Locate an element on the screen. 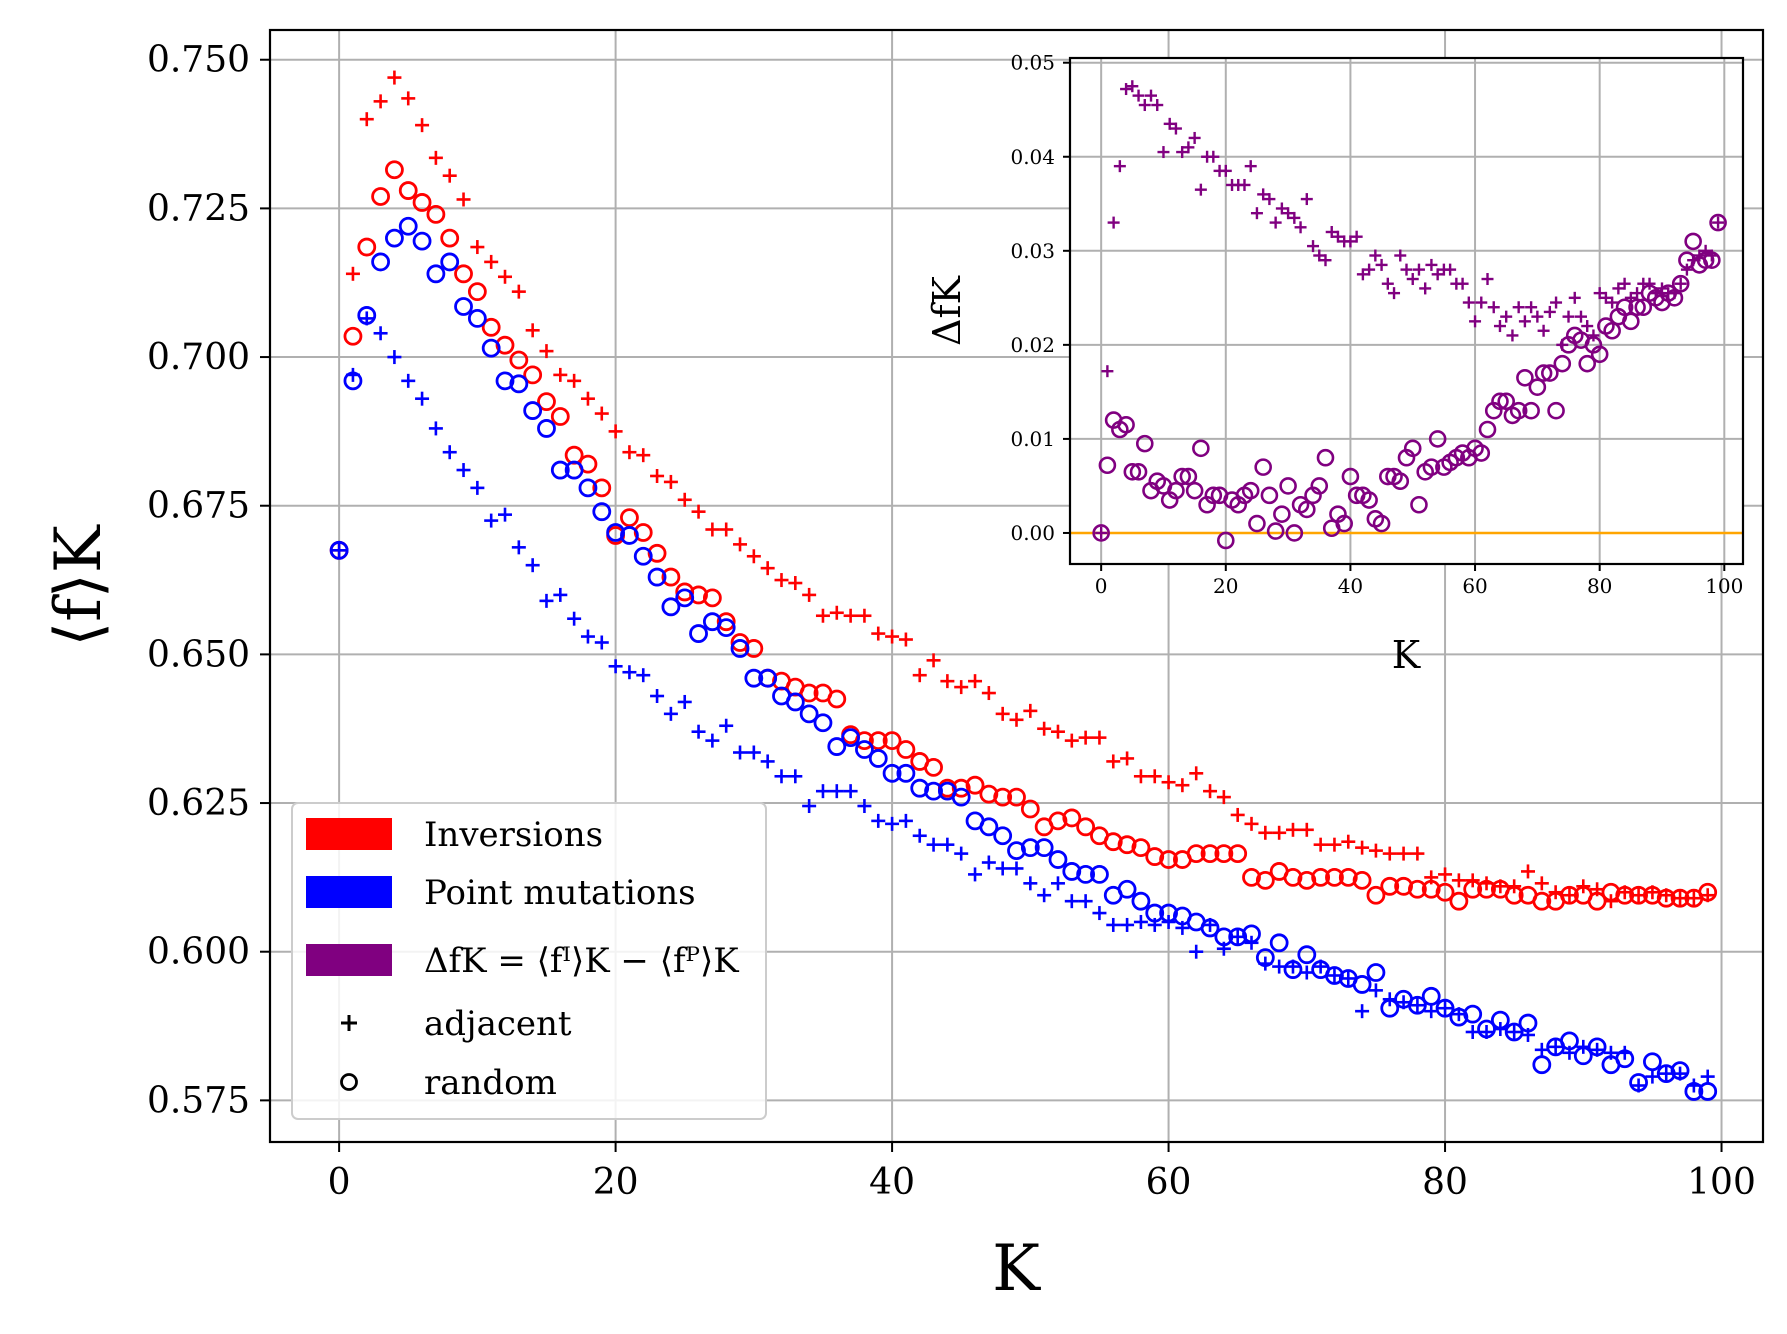 This screenshot has width=1787, height=1334. inset-y-tick-label: 0.03 is located at coordinates (1032, 251).